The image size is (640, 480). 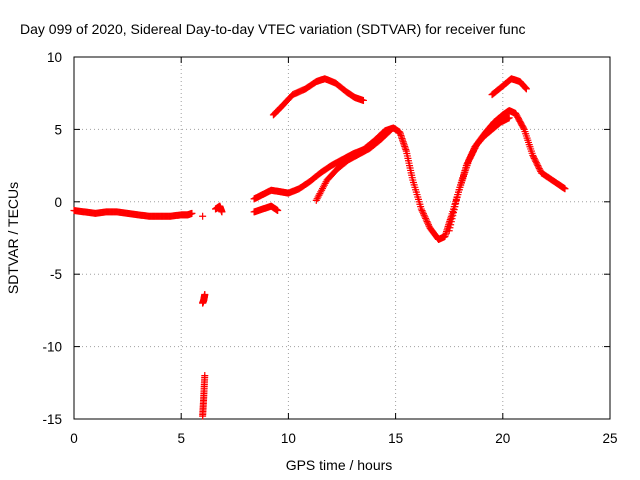 I want to click on x-tick-label: 5, so click(x=181, y=438).